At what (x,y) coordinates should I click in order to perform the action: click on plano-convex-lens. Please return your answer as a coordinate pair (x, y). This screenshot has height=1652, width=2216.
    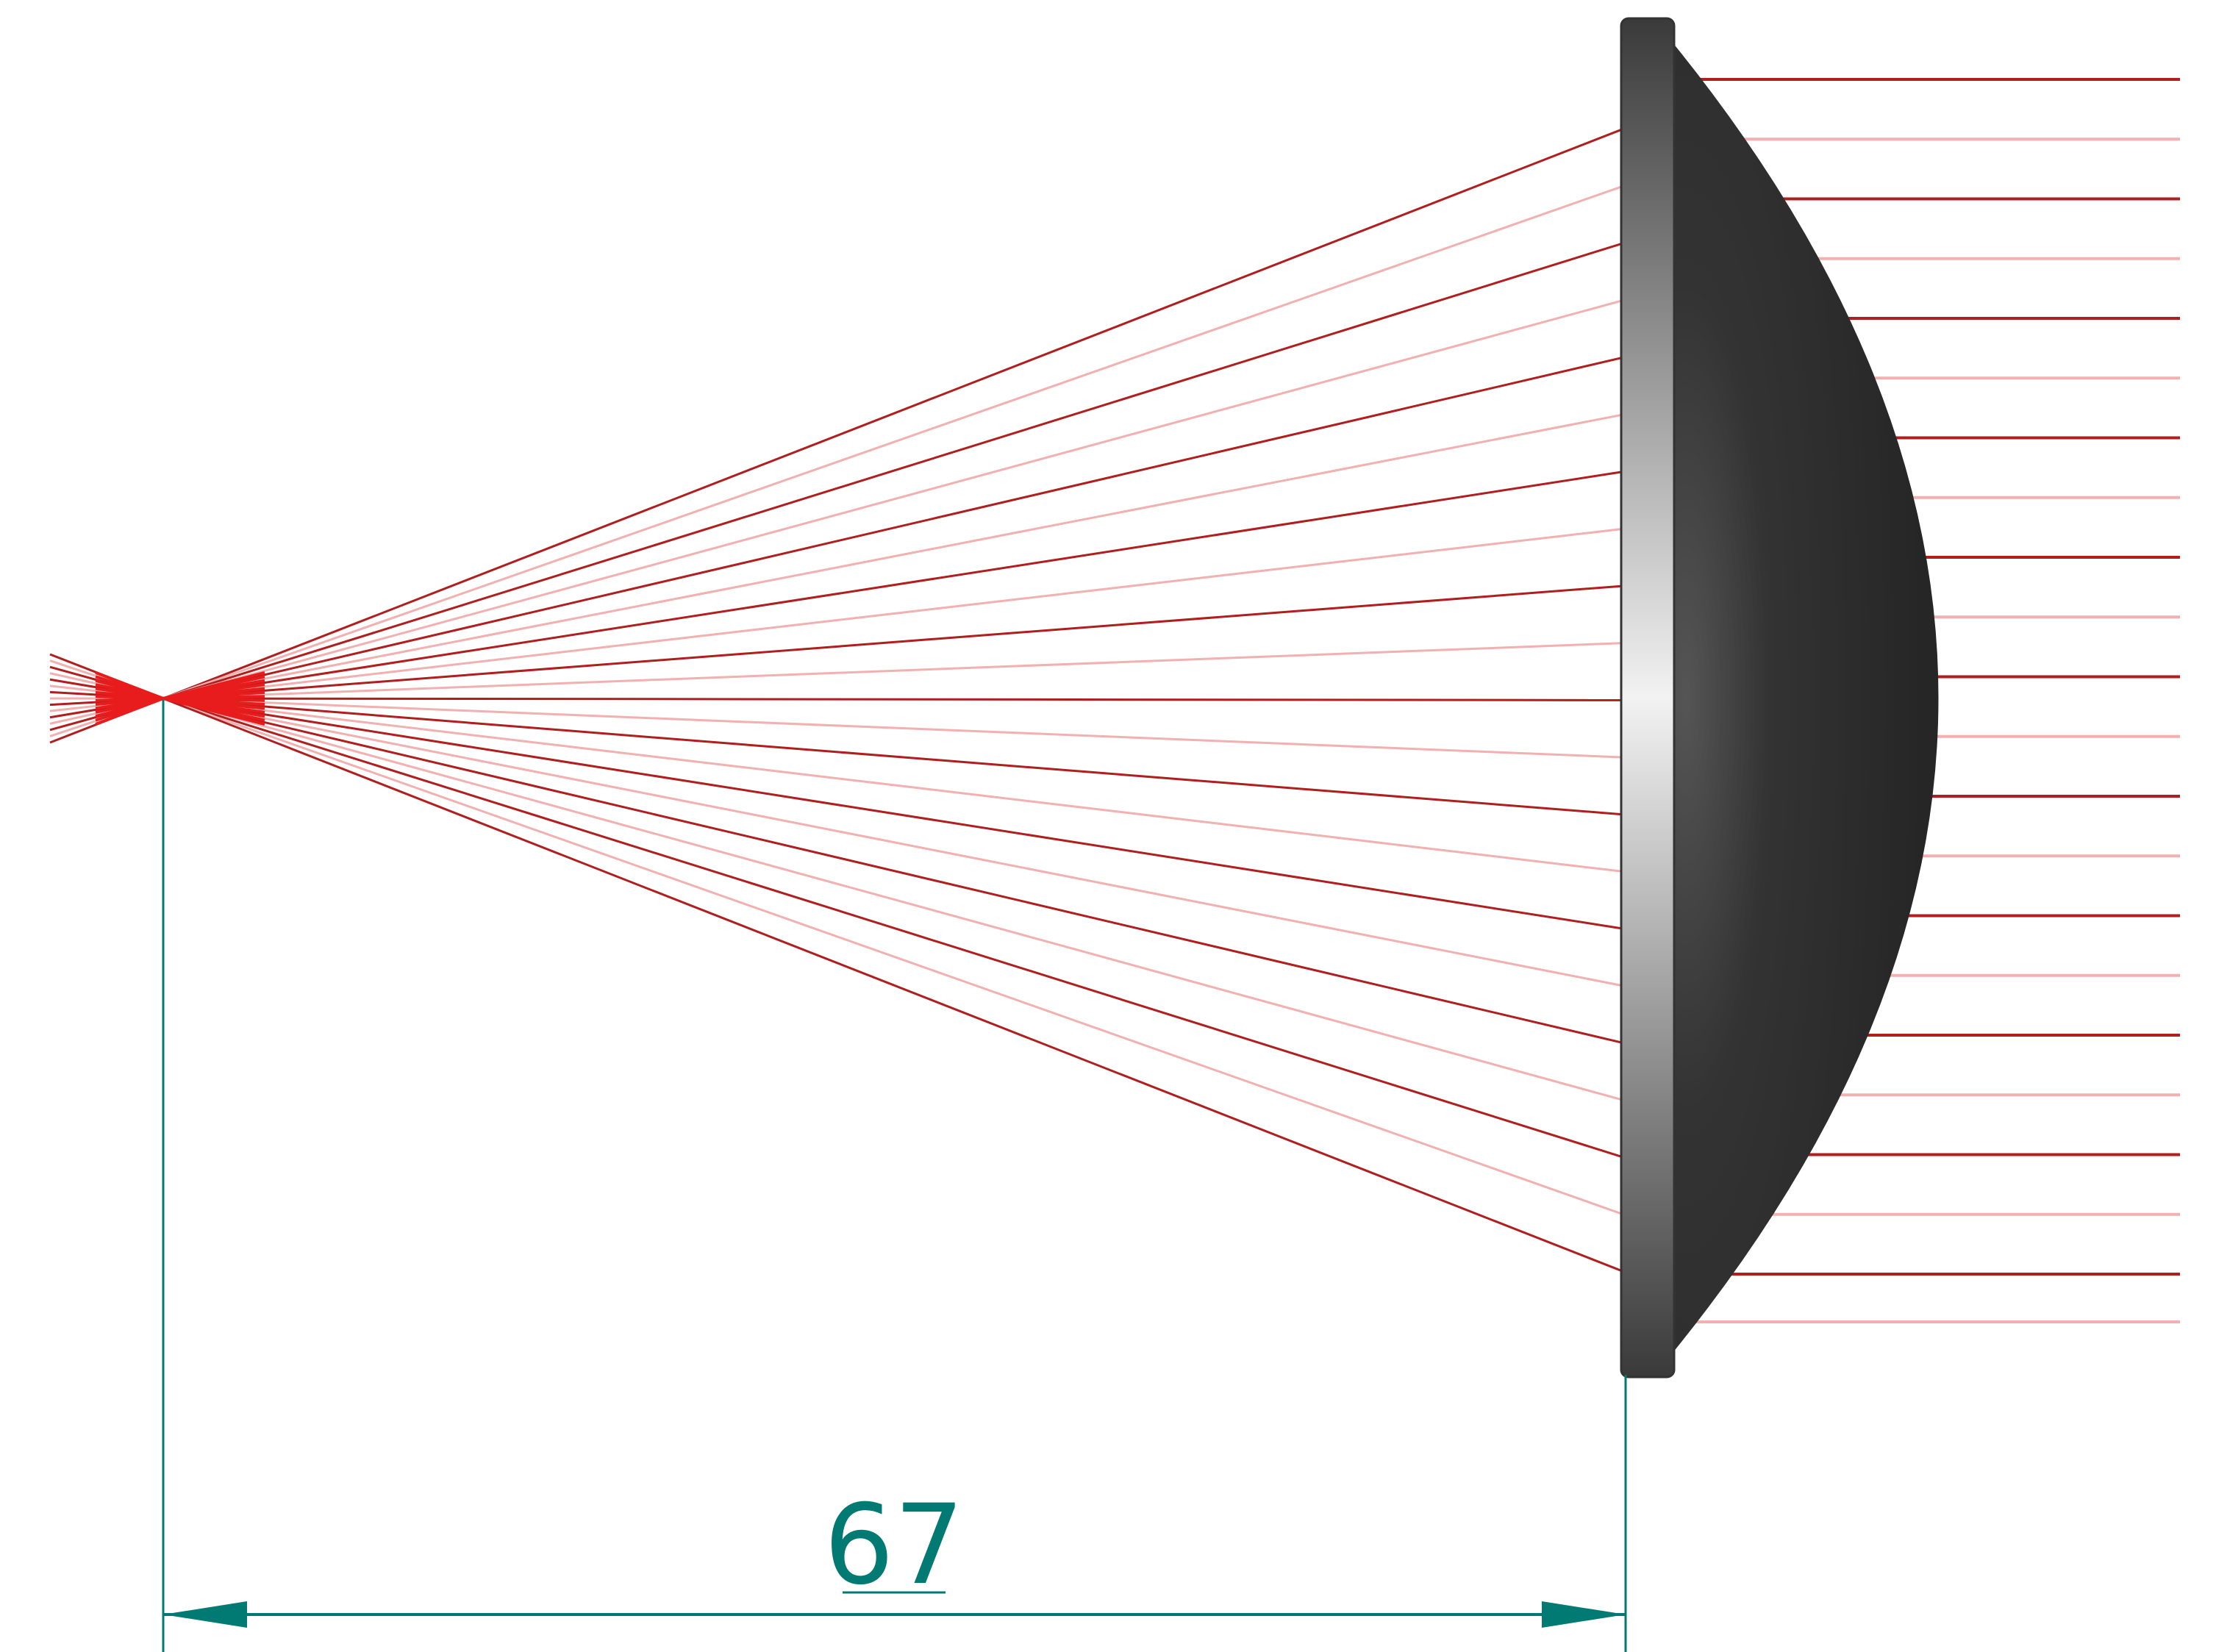
    Looking at the image, I should click on (1779, 698).